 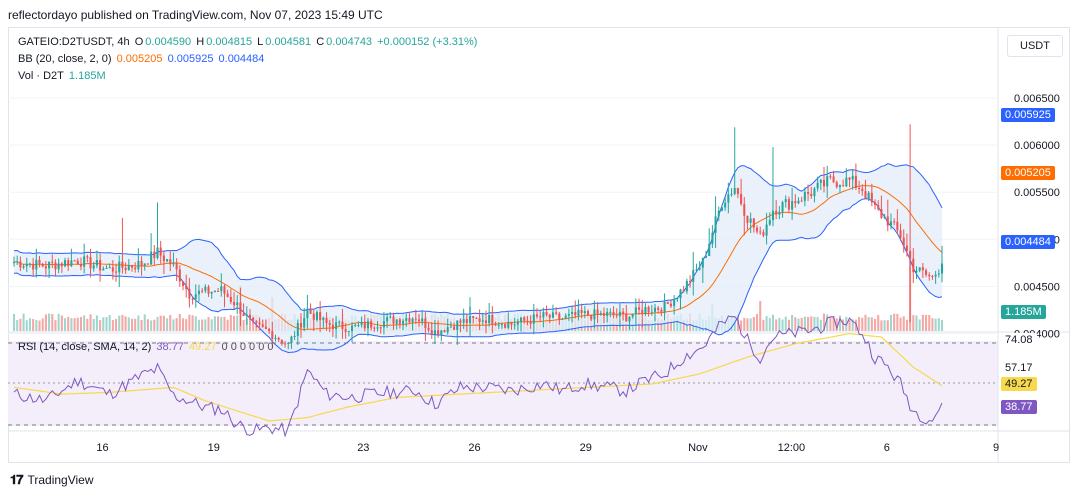 I want to click on legend-low-value: 0.004581, so click(x=288, y=42).